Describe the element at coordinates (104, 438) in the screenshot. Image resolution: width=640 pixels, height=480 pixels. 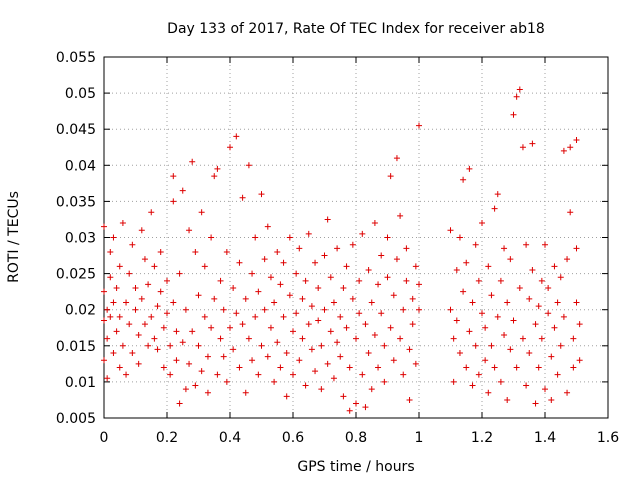
I see `x-tick-label: 0` at that location.